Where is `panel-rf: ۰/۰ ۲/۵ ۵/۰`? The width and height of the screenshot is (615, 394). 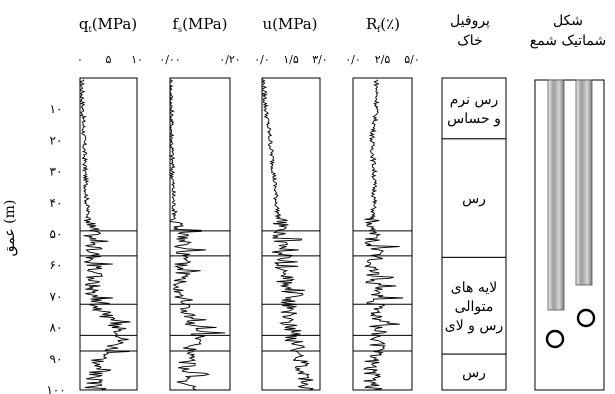 panel-rf: ۰/۰ ۲/۵ ۵/۰ is located at coordinates (382, 222).